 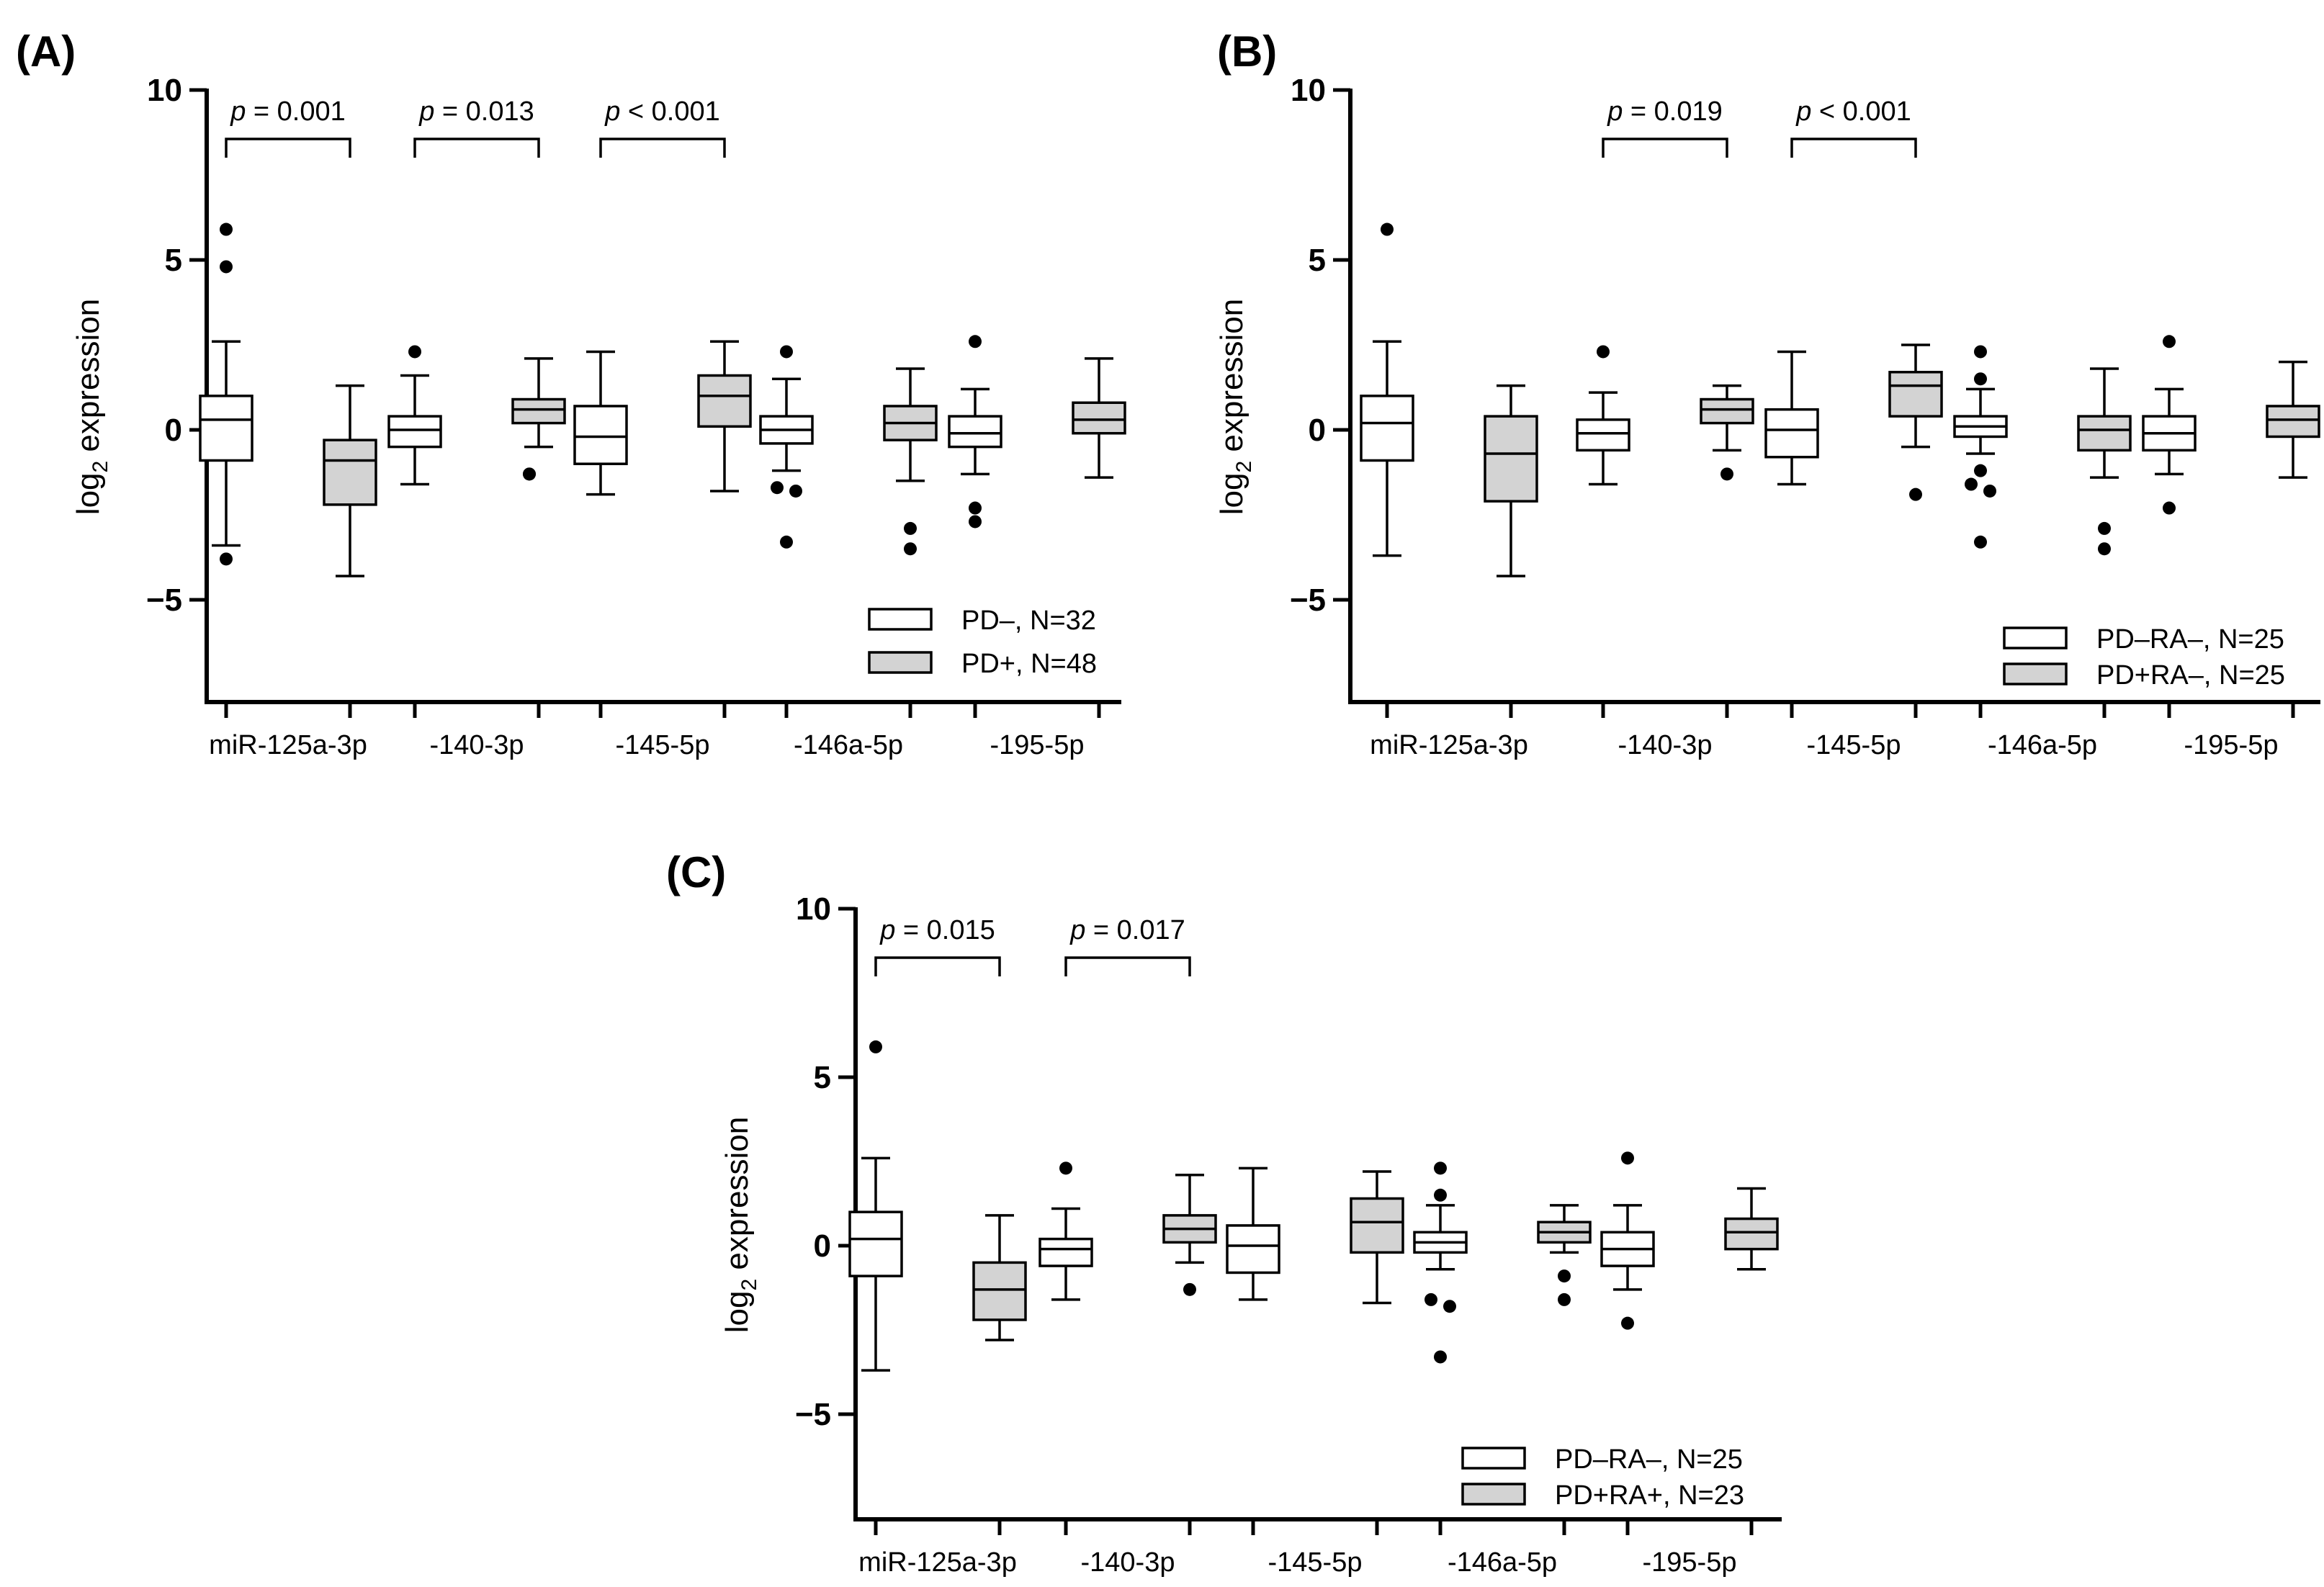 What do you see at coordinates (1235, 407) in the screenshot?
I see `y-axis-title: log2 expression` at bounding box center [1235, 407].